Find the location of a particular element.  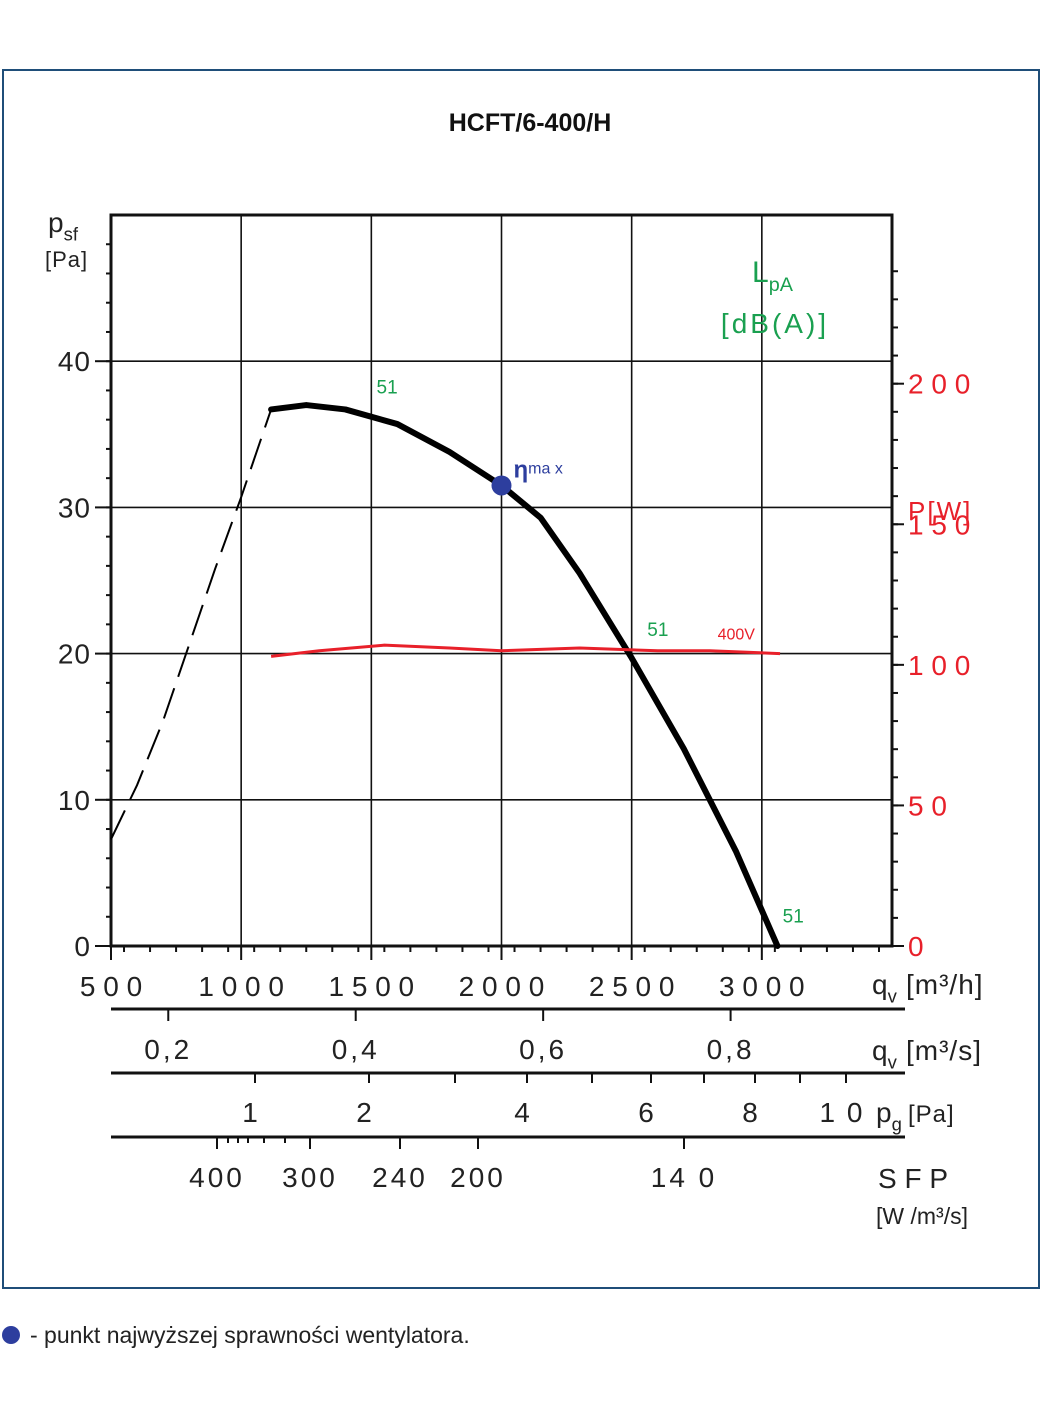

x-axis-unit: [m³/h] is located at coordinates (945, 984).